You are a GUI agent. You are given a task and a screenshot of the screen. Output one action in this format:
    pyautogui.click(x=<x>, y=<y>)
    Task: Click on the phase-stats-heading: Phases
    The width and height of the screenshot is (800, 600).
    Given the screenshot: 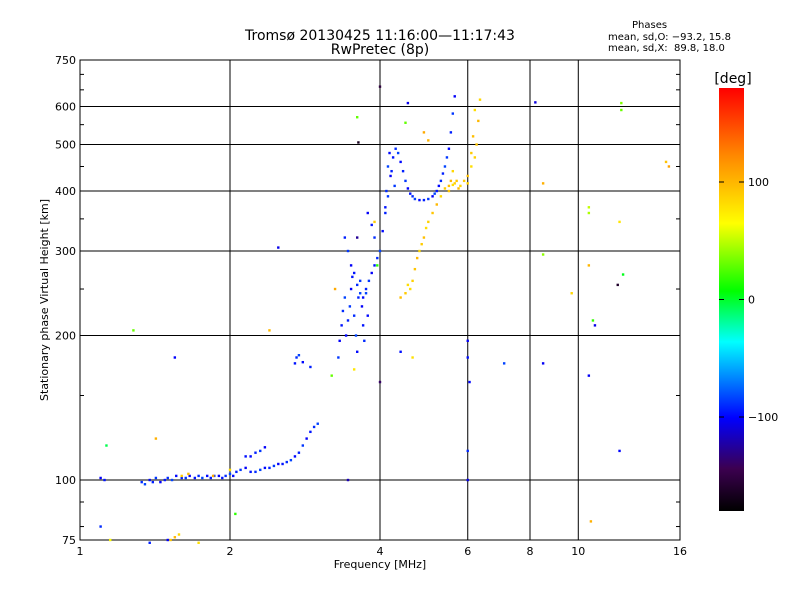 What is the action you would take?
    pyautogui.click(x=650, y=25)
    